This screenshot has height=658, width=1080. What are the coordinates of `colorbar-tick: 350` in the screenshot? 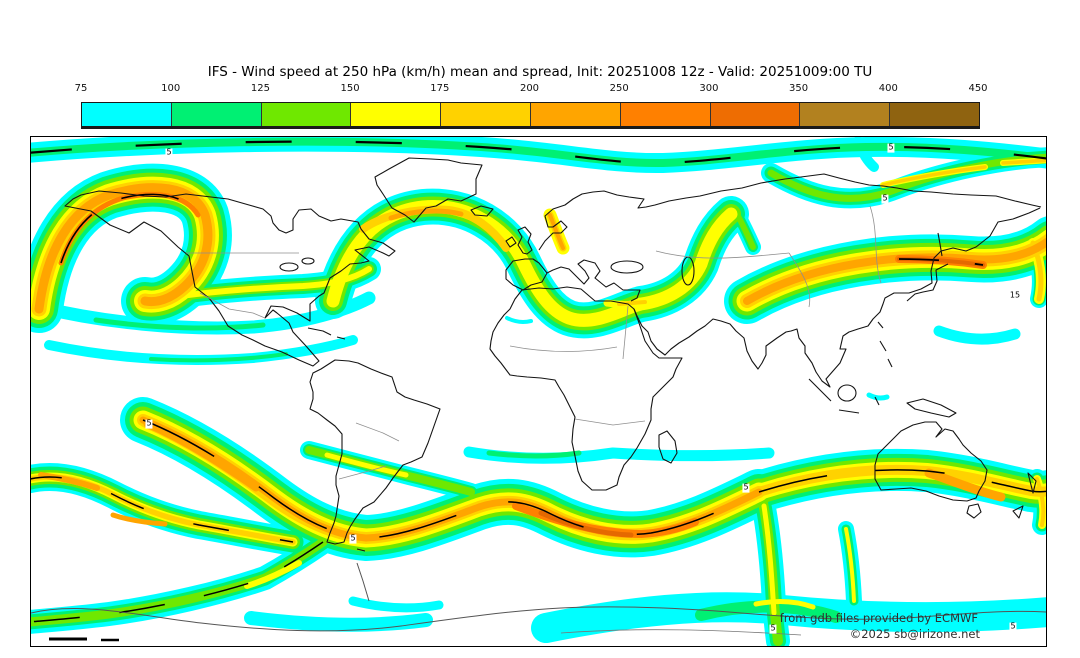 It's located at (799, 88).